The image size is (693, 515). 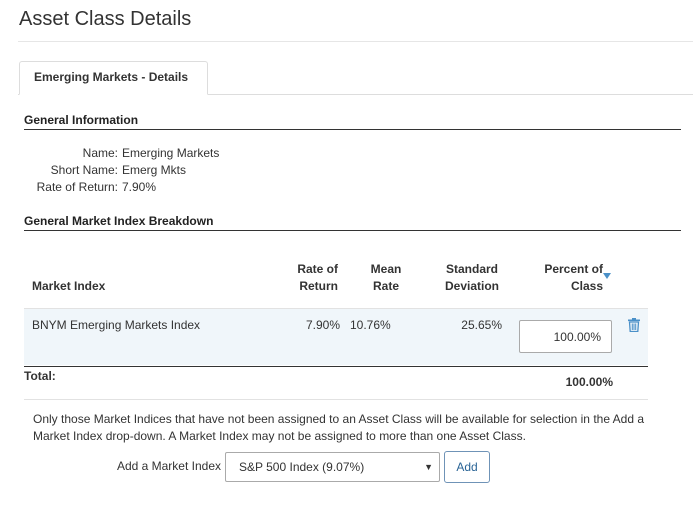 What do you see at coordinates (302, 467) in the screenshot?
I see `market-index-select-value: S&P 500 Index (9.07%)` at bounding box center [302, 467].